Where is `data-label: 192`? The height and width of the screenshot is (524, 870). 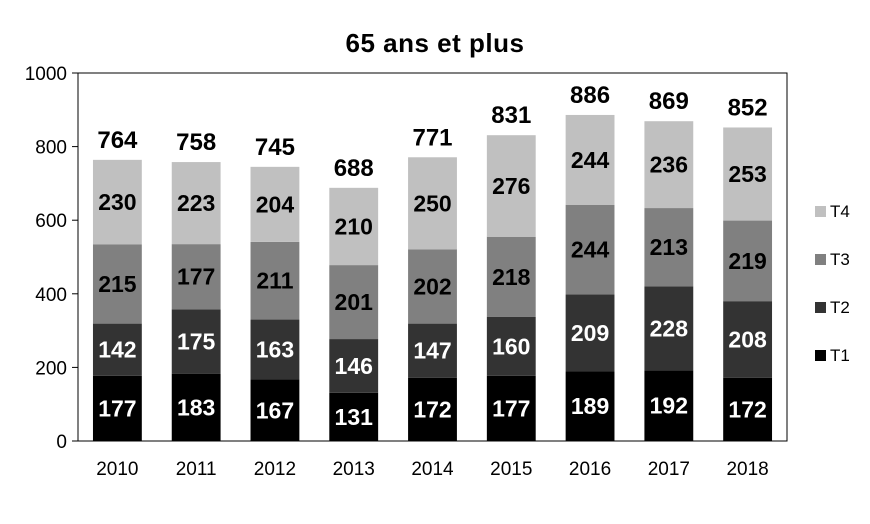
data-label: 192 is located at coordinates (669, 406).